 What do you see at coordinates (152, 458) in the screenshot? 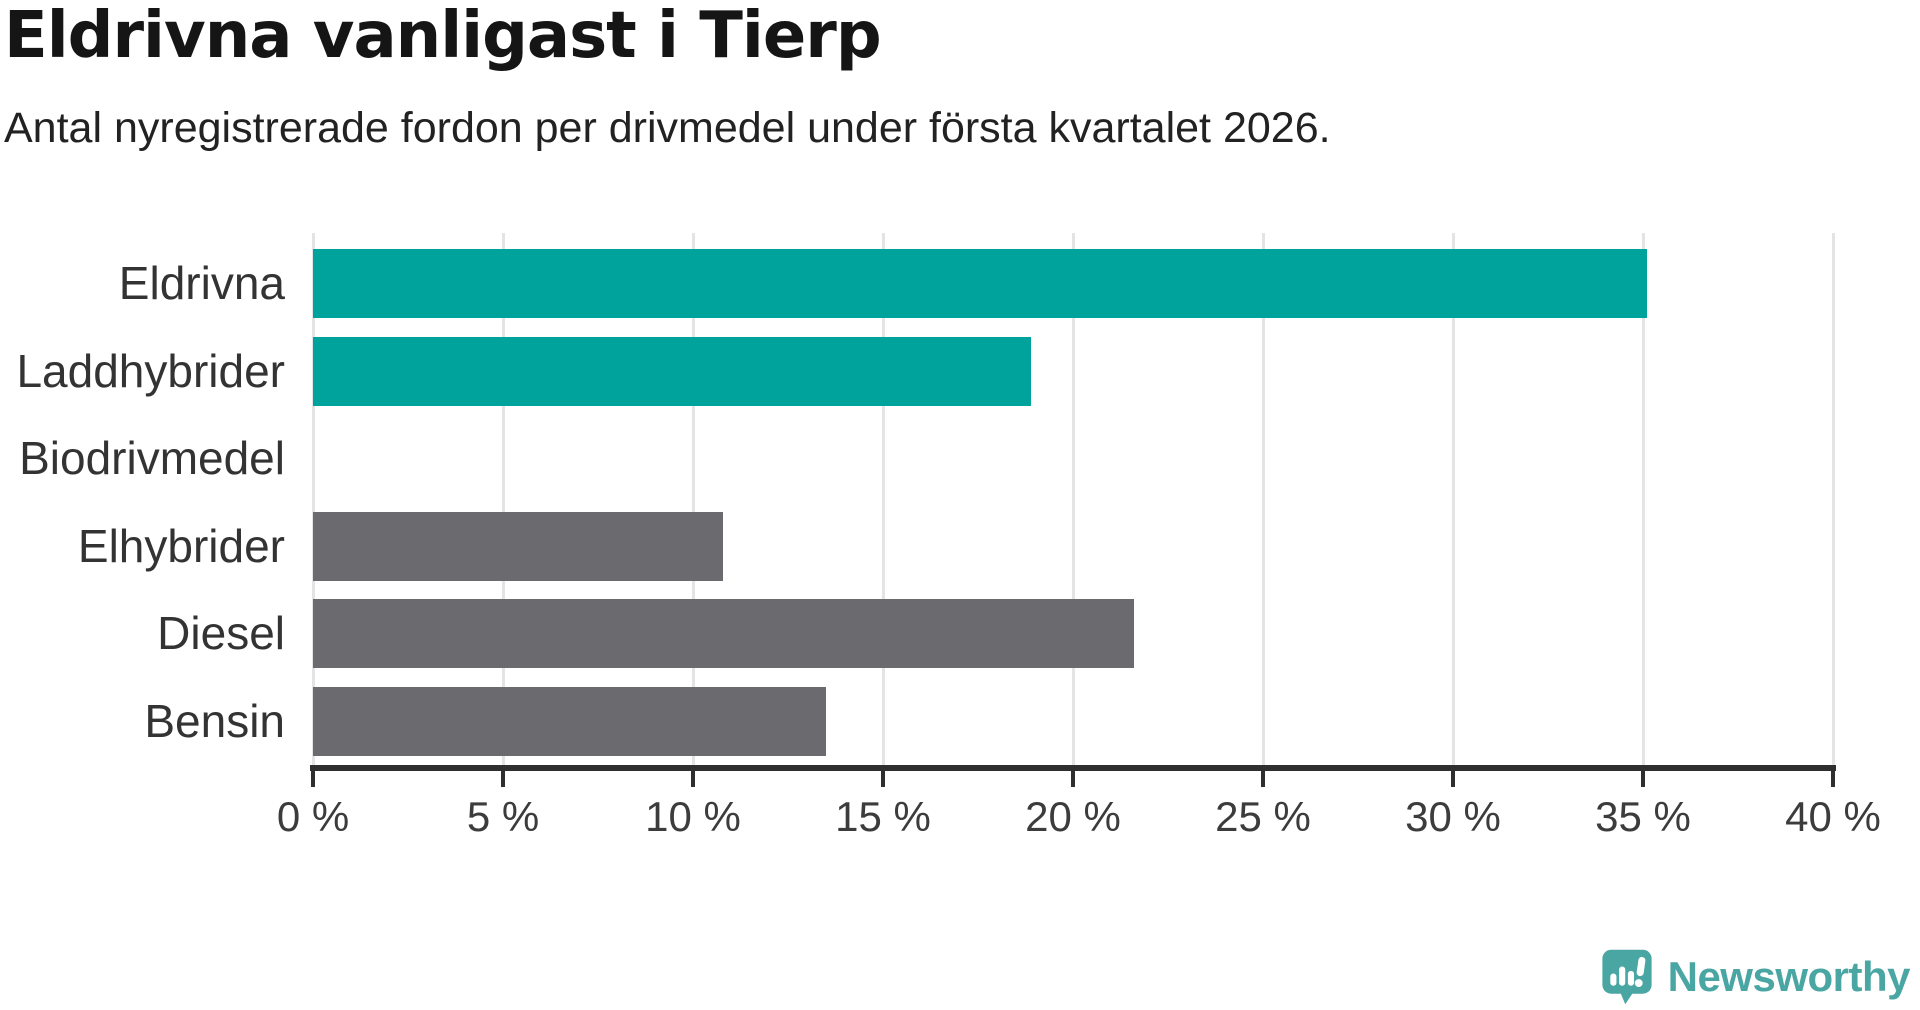
I see `category-label-biodrivmedel: Biodrivmedel` at bounding box center [152, 458].